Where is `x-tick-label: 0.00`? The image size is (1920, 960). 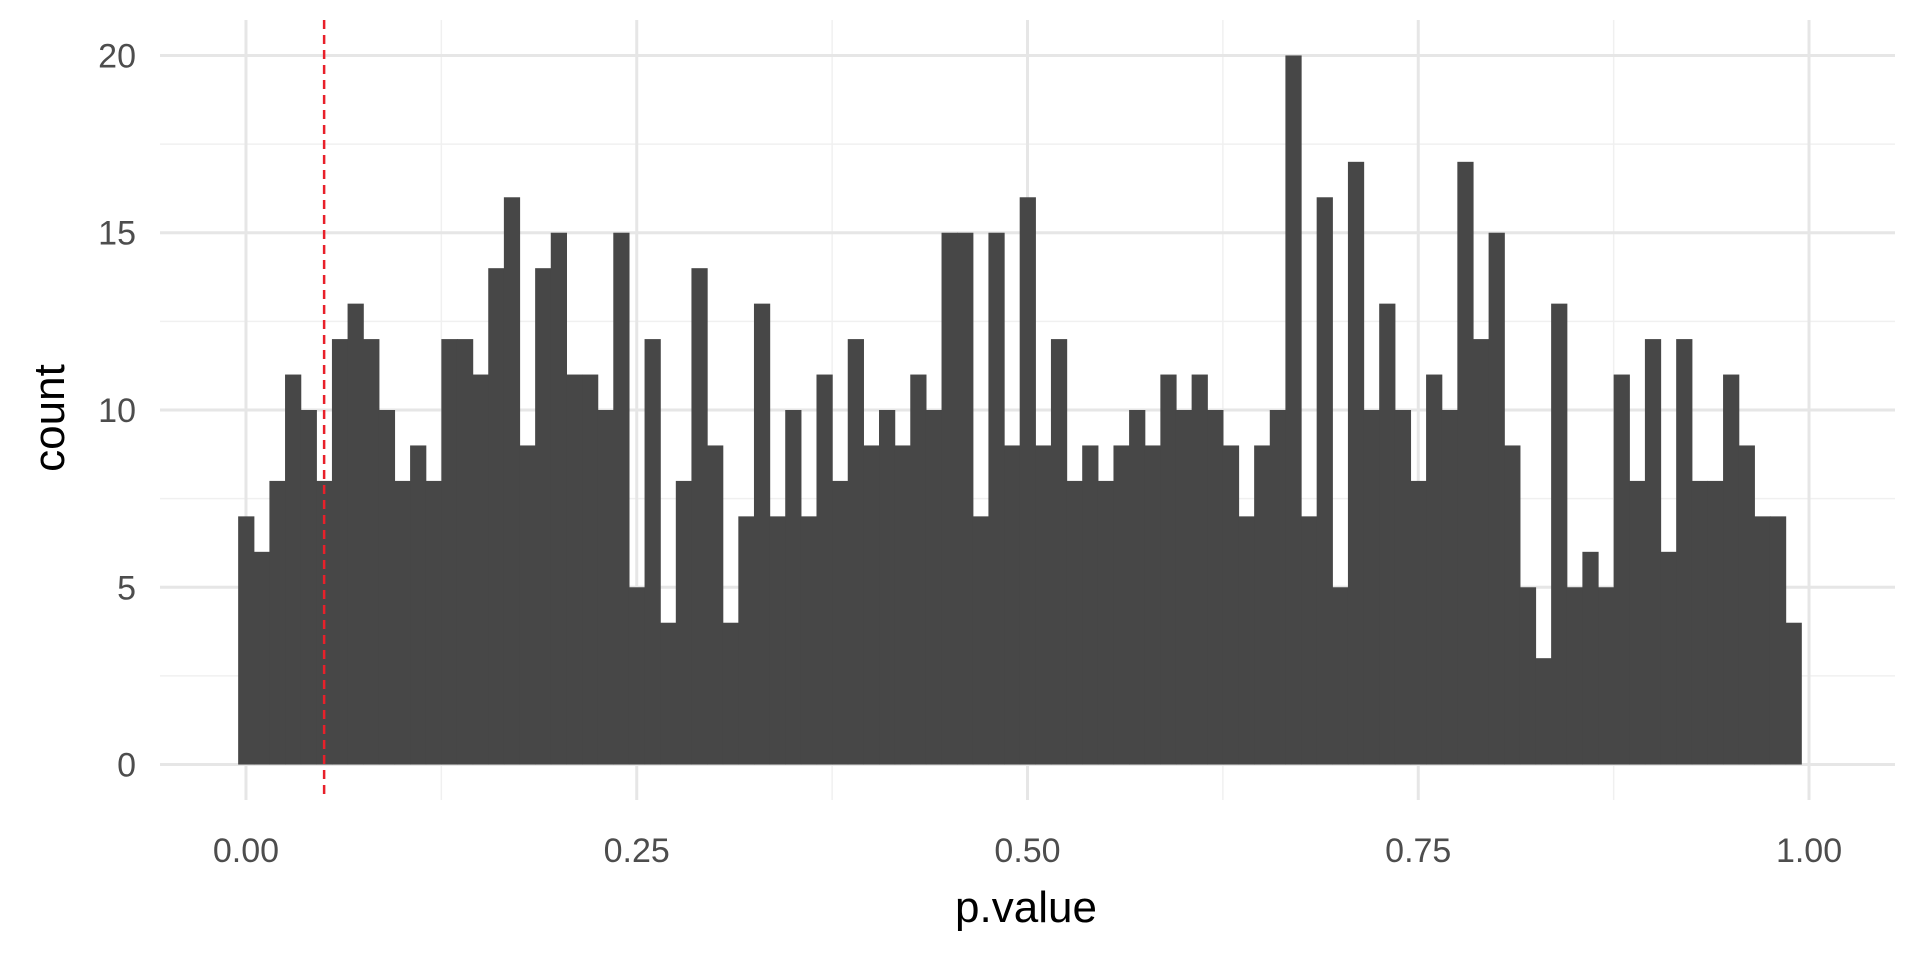 x-tick-label: 0.00 is located at coordinates (246, 851).